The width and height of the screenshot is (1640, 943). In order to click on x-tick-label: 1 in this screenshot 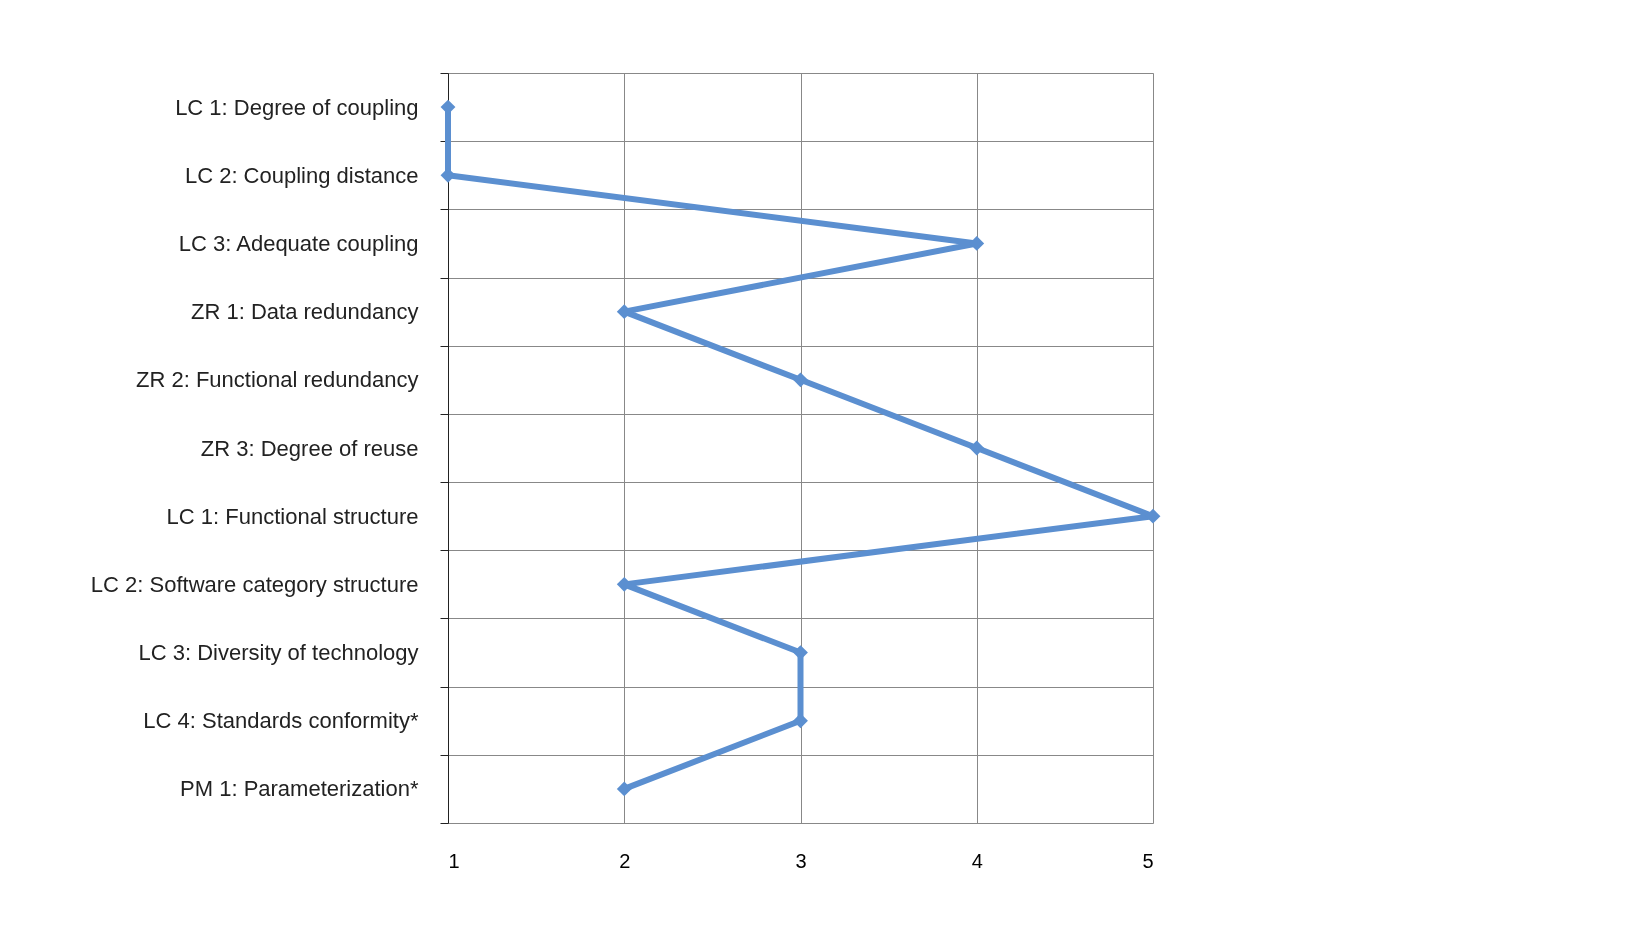, I will do `click(454, 860)`.